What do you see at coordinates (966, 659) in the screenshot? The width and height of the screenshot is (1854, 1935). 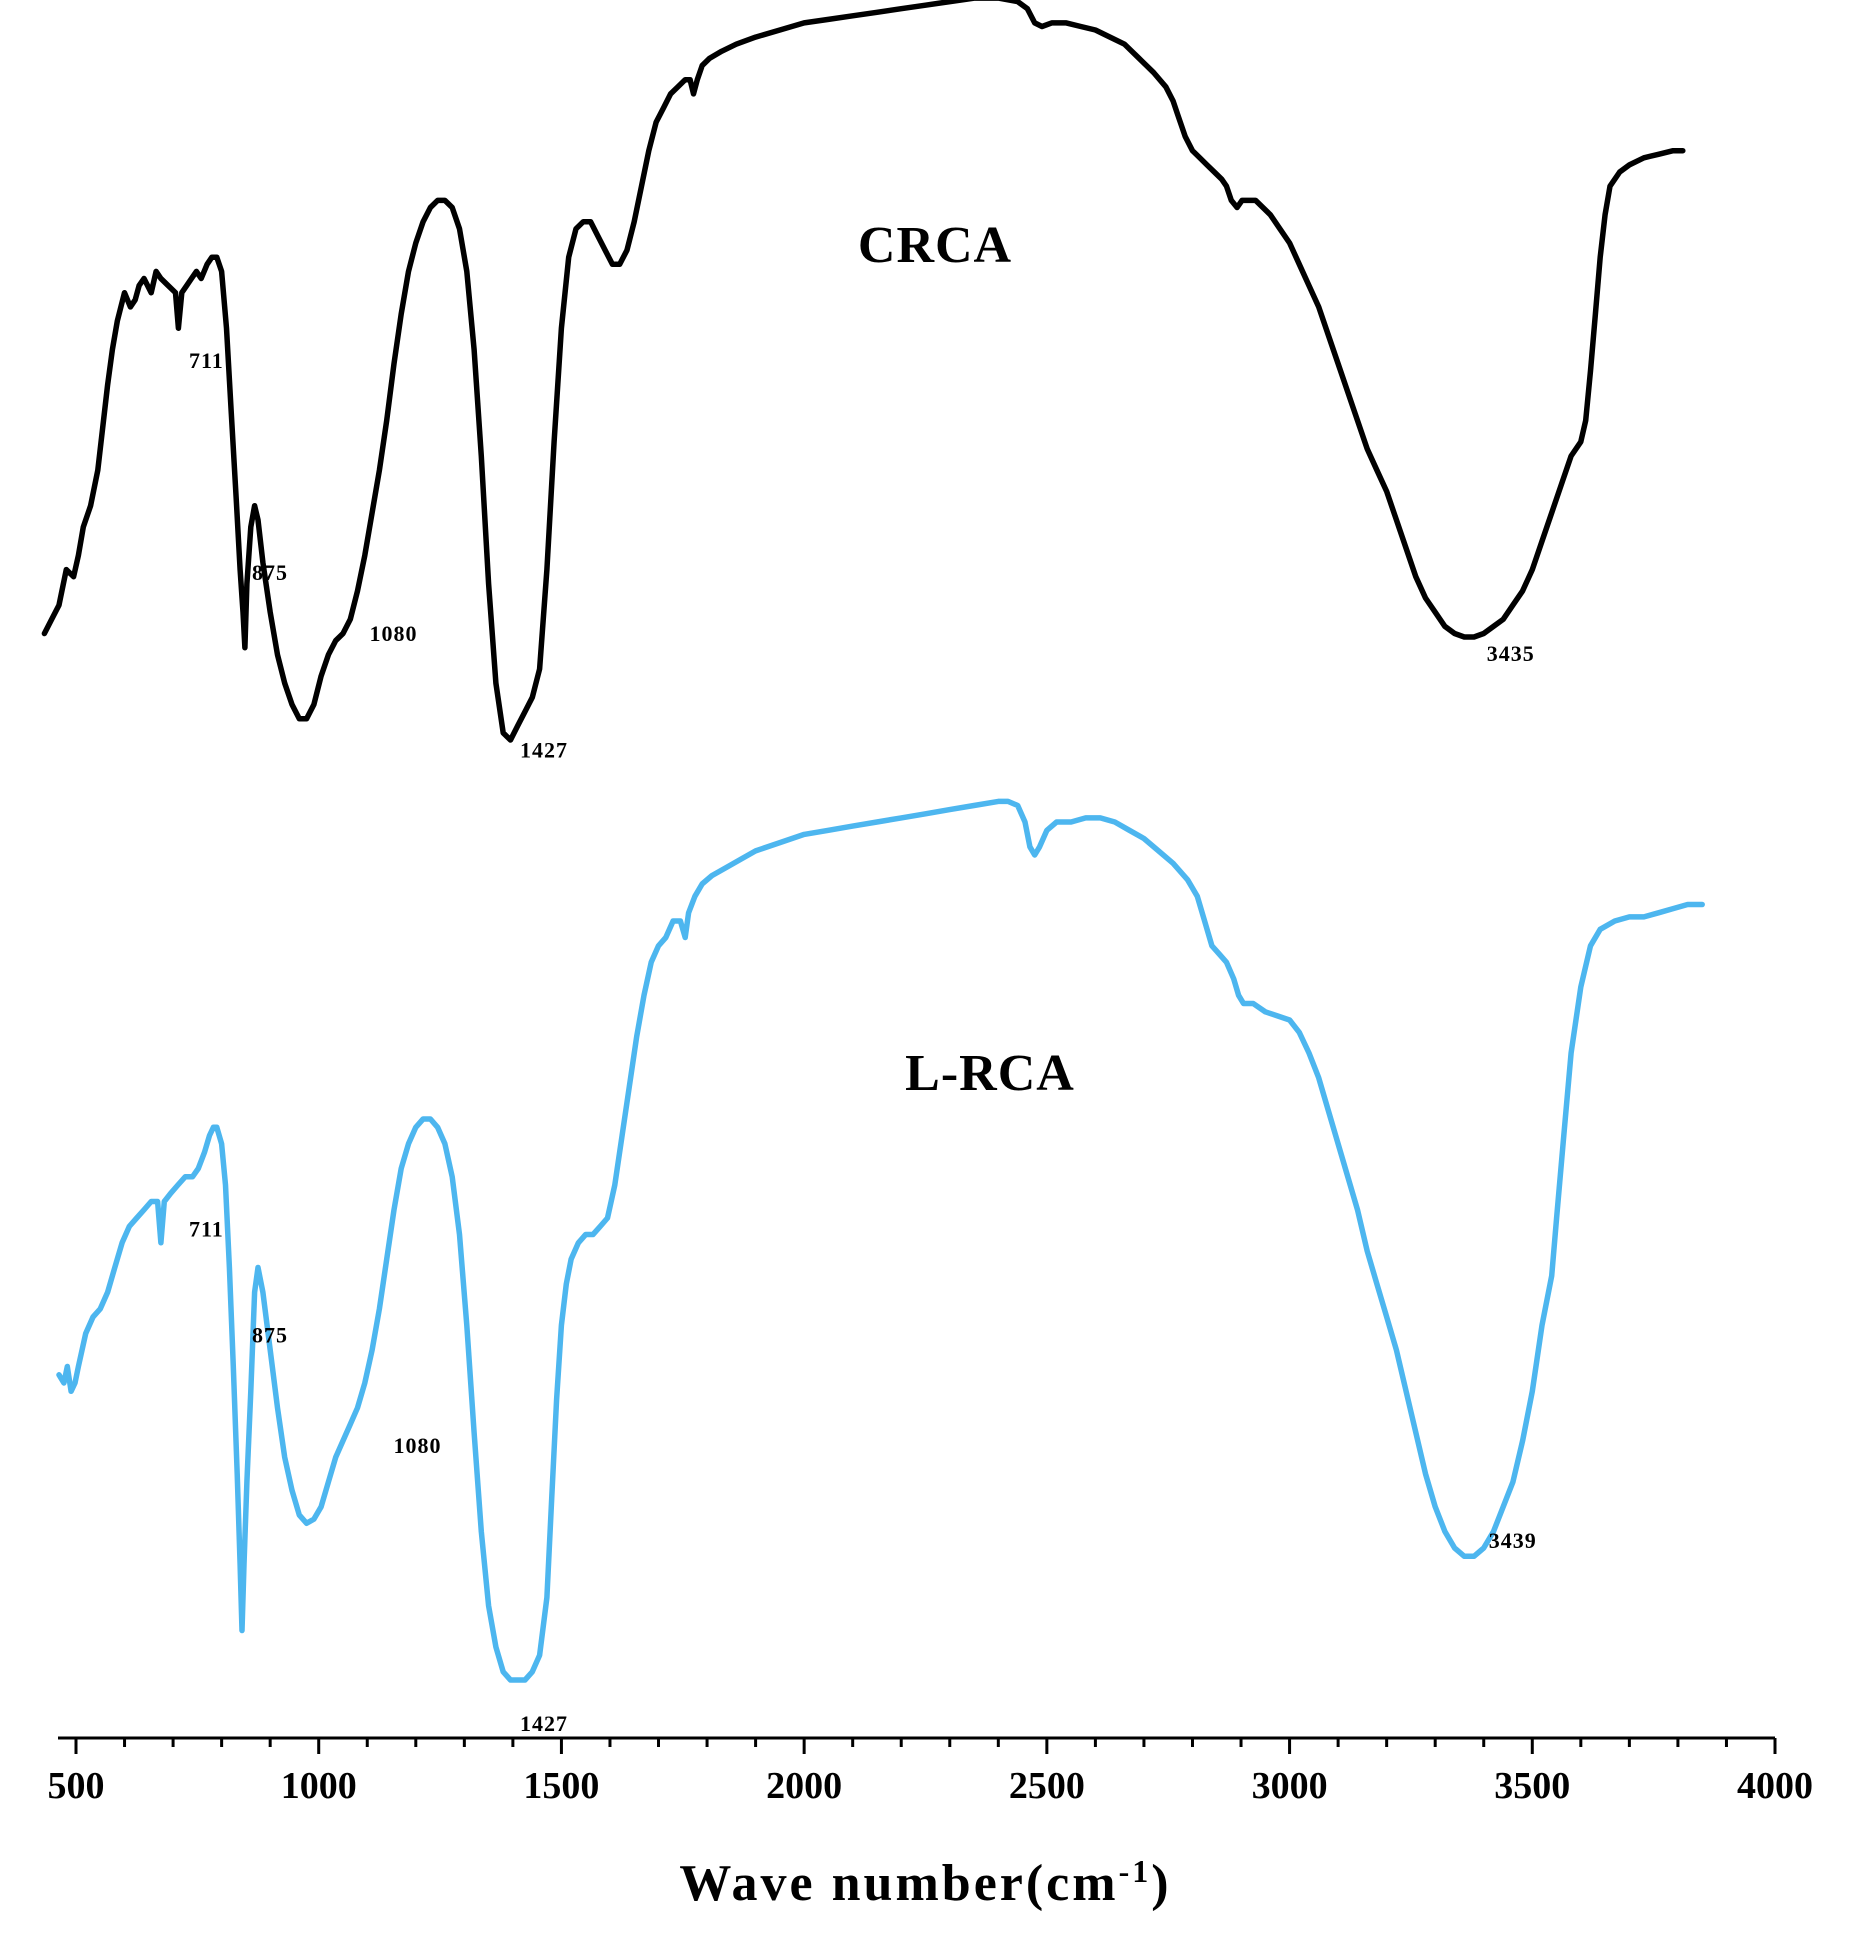 I see `series-labels-group: CRCA L-RCA` at bounding box center [966, 659].